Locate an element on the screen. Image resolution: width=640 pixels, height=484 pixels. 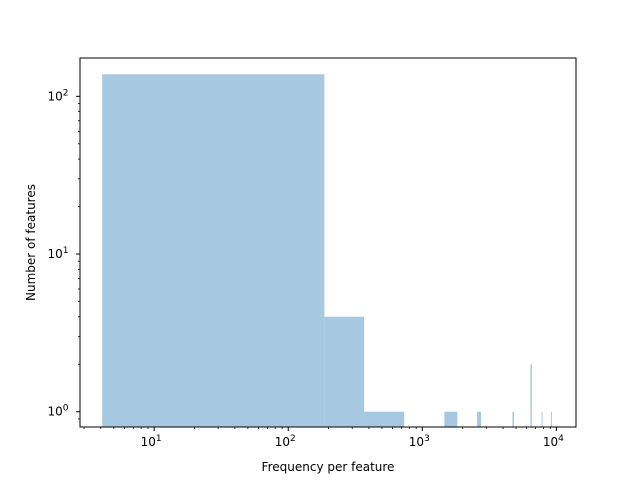
y-axis-label: Number of features is located at coordinates (31, 242).